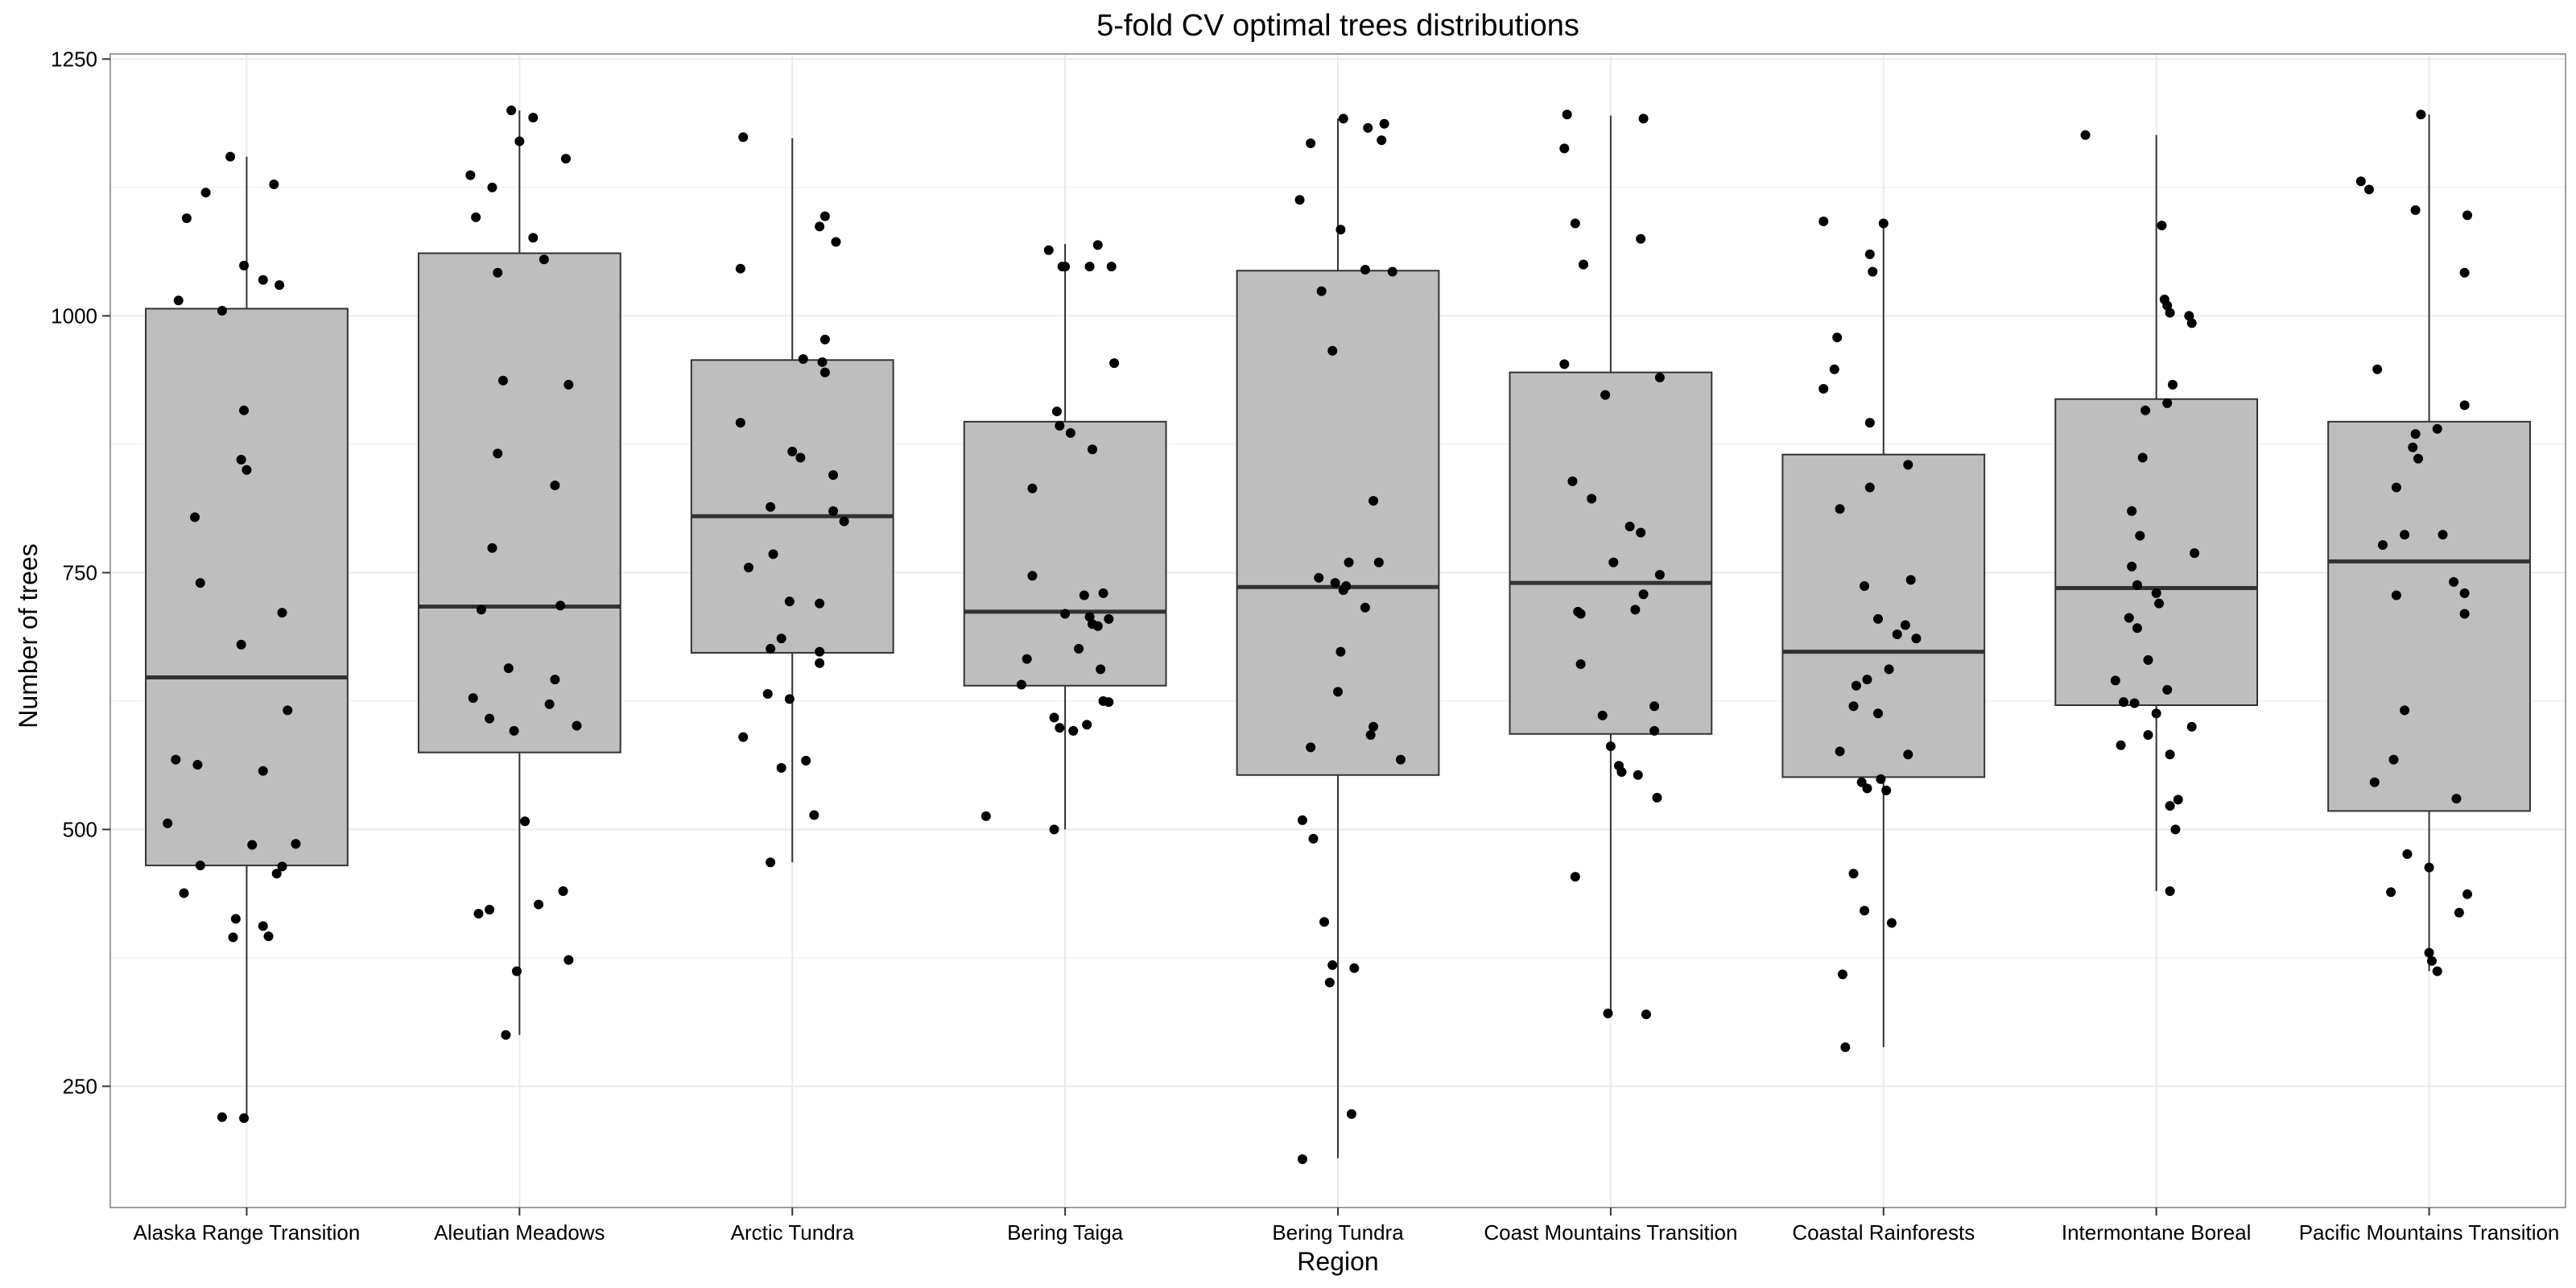 The image size is (2576, 1288). Describe the element at coordinates (519, 1232) in the screenshot. I see `x-tick-label: Aleutian Meadows` at that location.